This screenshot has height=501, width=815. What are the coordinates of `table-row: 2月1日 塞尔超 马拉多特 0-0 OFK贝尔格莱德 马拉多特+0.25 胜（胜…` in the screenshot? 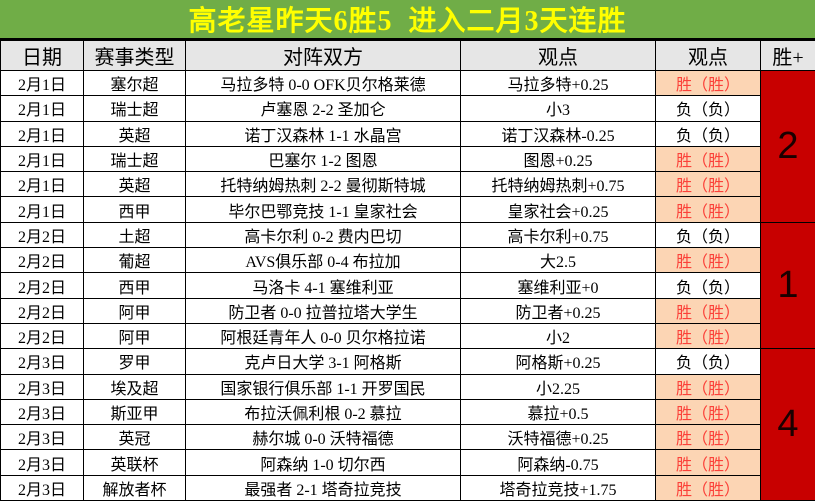 It's located at (408, 83).